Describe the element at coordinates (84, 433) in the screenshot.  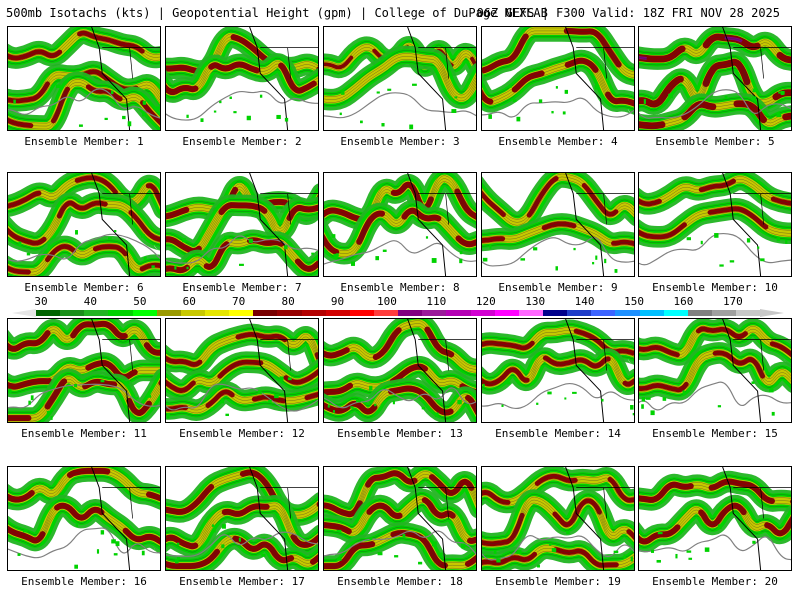
I see `member-label: Ensemble Member: 11` at that location.